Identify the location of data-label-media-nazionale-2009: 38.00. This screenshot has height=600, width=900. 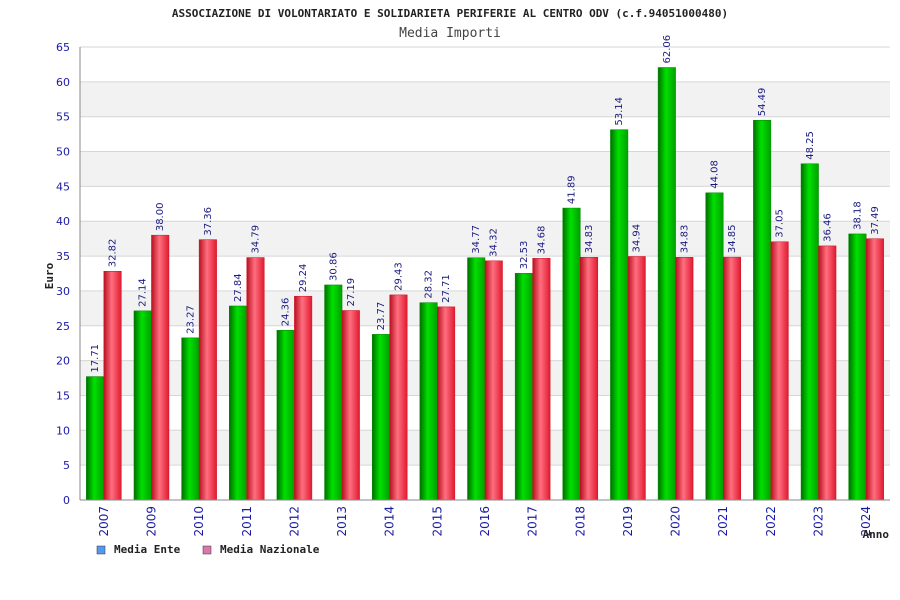
(160, 217).